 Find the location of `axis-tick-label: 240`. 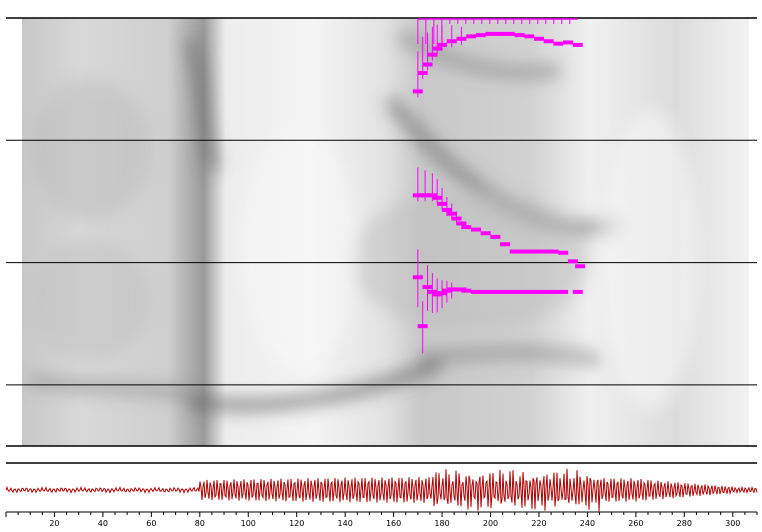

axis-tick-label: 240 is located at coordinates (587, 523).